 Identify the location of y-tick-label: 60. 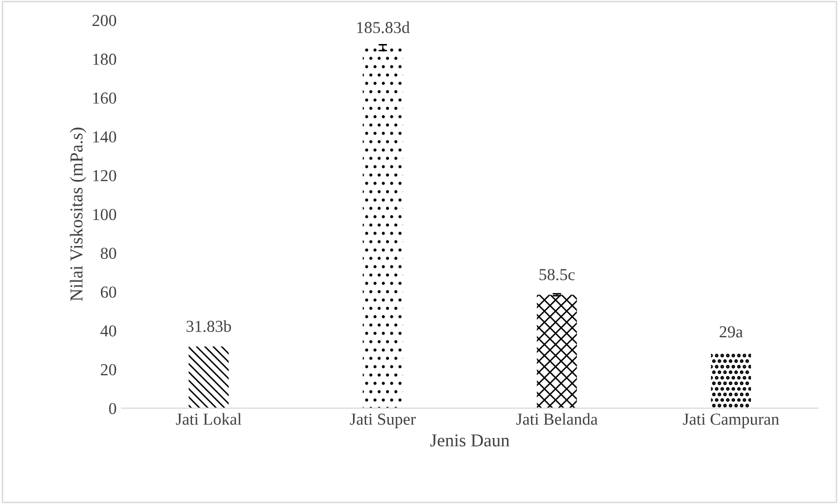
(108, 292).